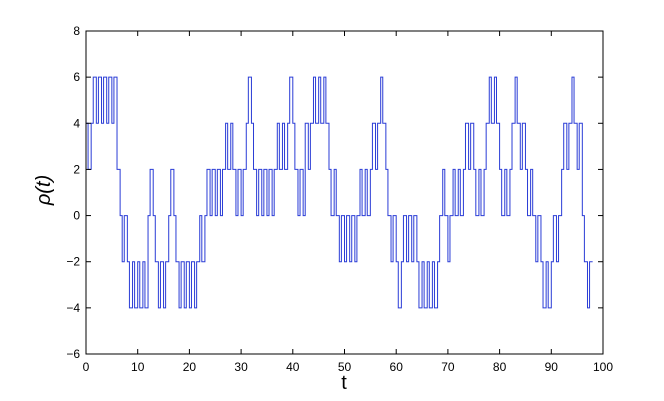 The height and width of the screenshot is (401, 664). Describe the element at coordinates (293, 367) in the screenshot. I see `x-tick-label: 40` at that location.